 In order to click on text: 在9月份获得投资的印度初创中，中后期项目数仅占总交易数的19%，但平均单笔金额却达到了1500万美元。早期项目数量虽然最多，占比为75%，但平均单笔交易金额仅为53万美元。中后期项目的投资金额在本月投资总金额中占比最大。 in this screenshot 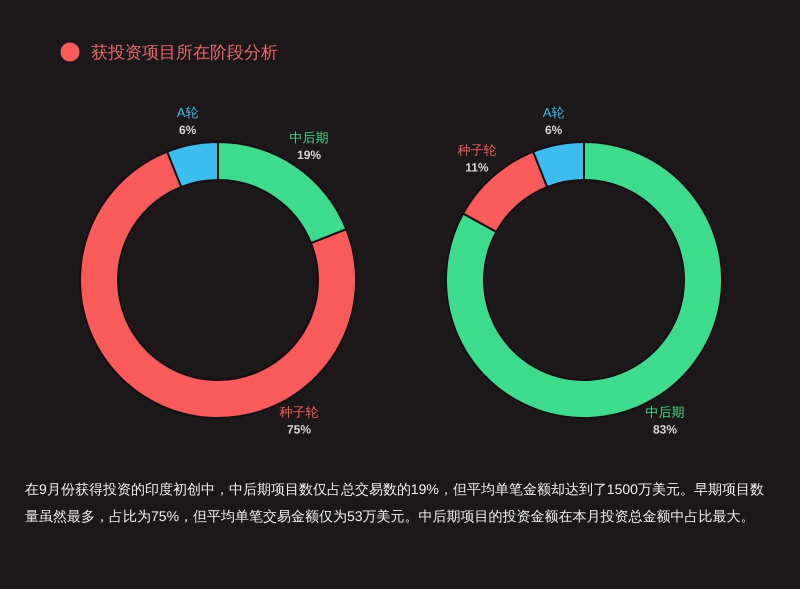, I will do `click(394, 502)`.